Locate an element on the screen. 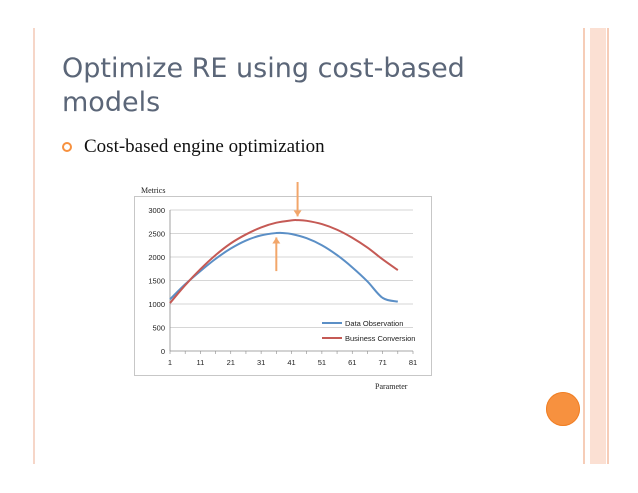  series-line-business-conversion is located at coordinates (284, 261).